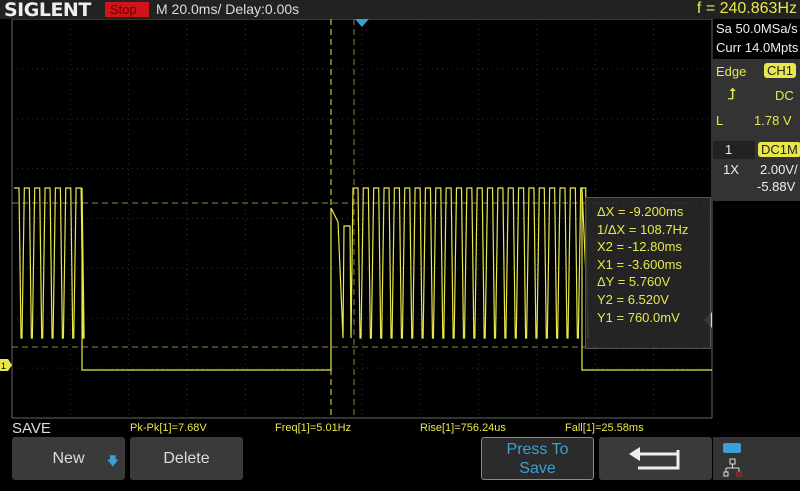  Describe the element at coordinates (112, 461) in the screenshot. I see `arrow-down-icon: 🡇` at that location.